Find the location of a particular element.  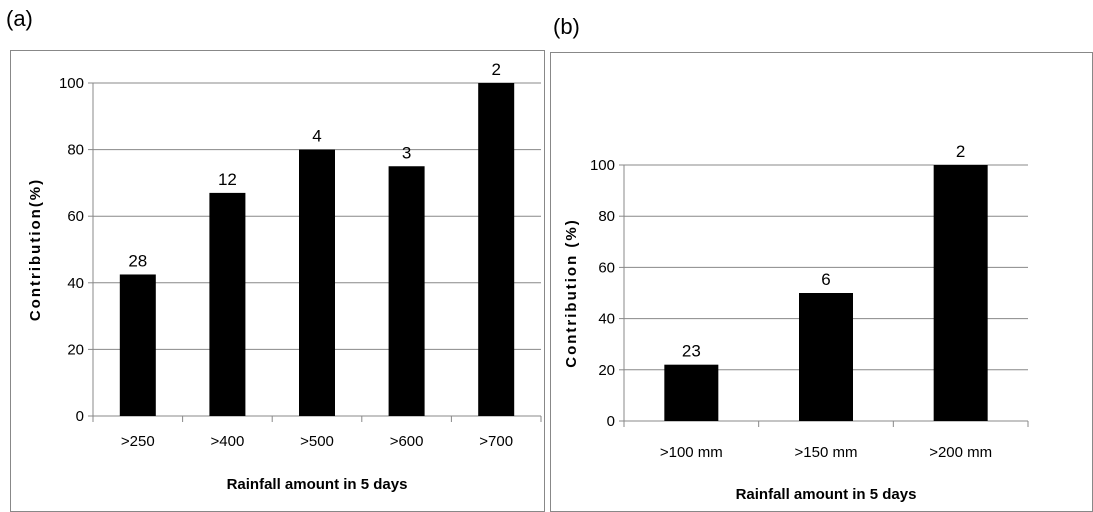

chart-b-data-label: 2 is located at coordinates (960, 151).